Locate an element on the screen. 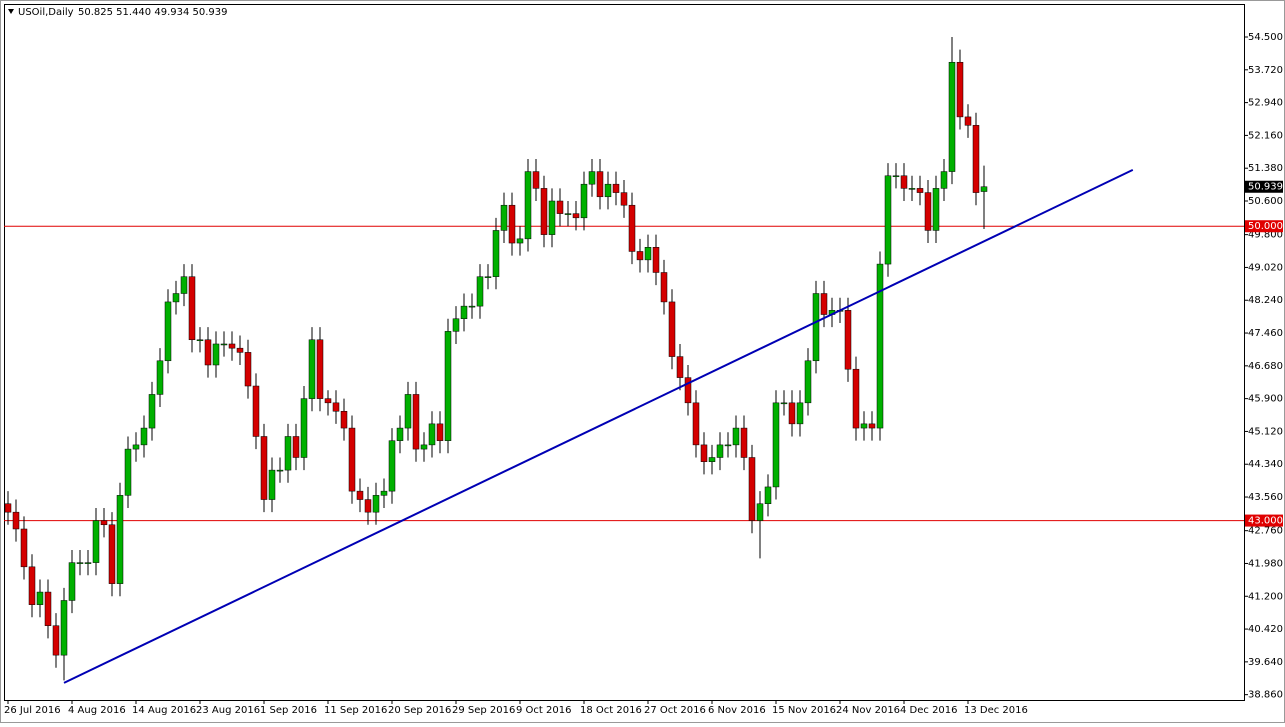 The height and width of the screenshot is (727, 1285). y-tick-label: 51.380 is located at coordinates (1265, 168).